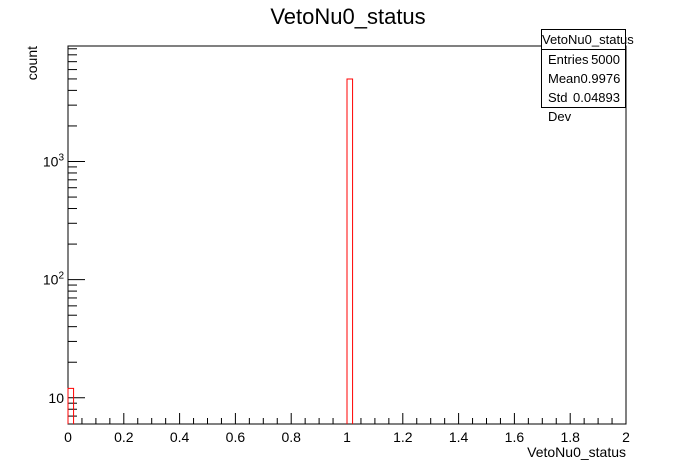 The width and height of the screenshot is (696, 472). Describe the element at coordinates (124, 437) in the screenshot. I see `x-tick-label: 0.2` at that location.